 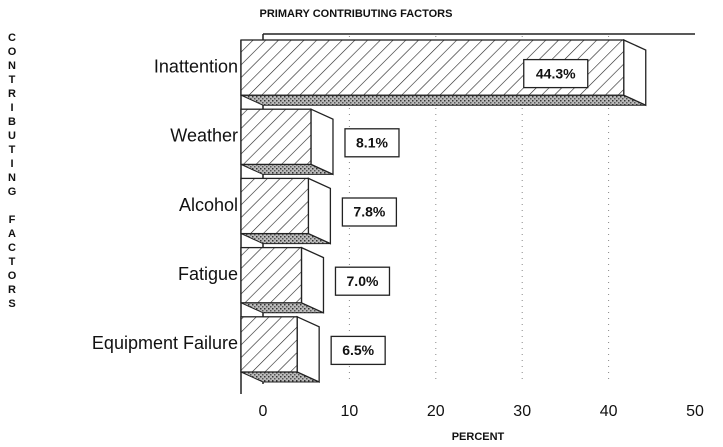 I want to click on x-tick-label: 30, so click(x=522, y=411).